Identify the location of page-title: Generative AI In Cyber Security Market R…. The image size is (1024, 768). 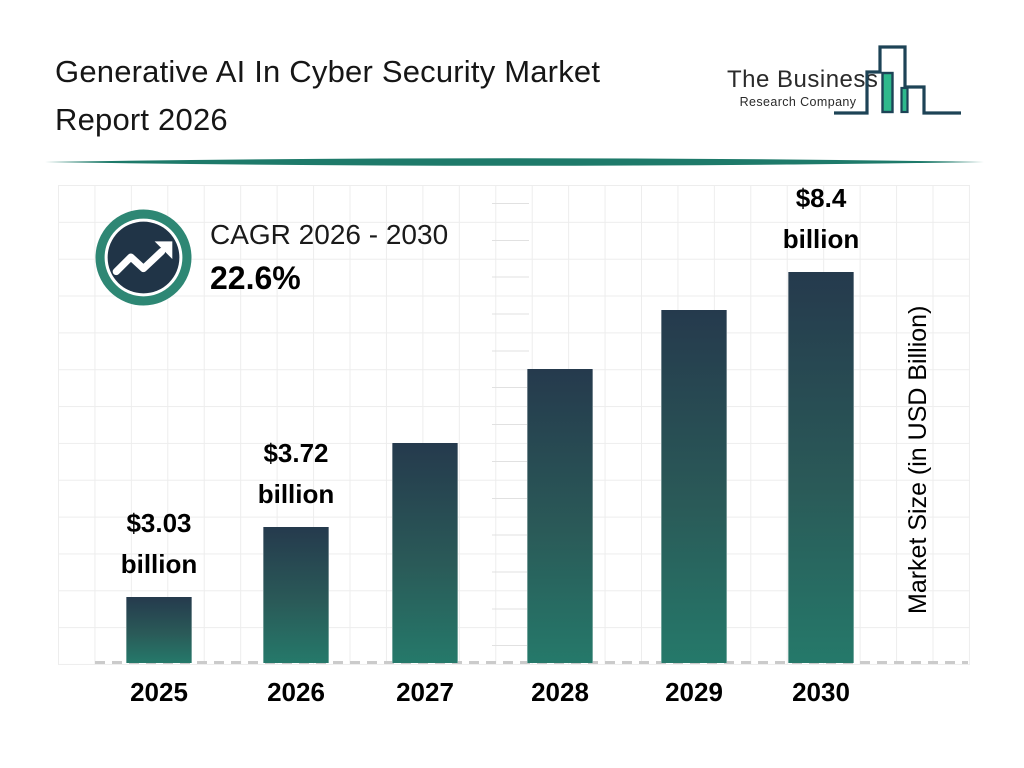
(395, 96).